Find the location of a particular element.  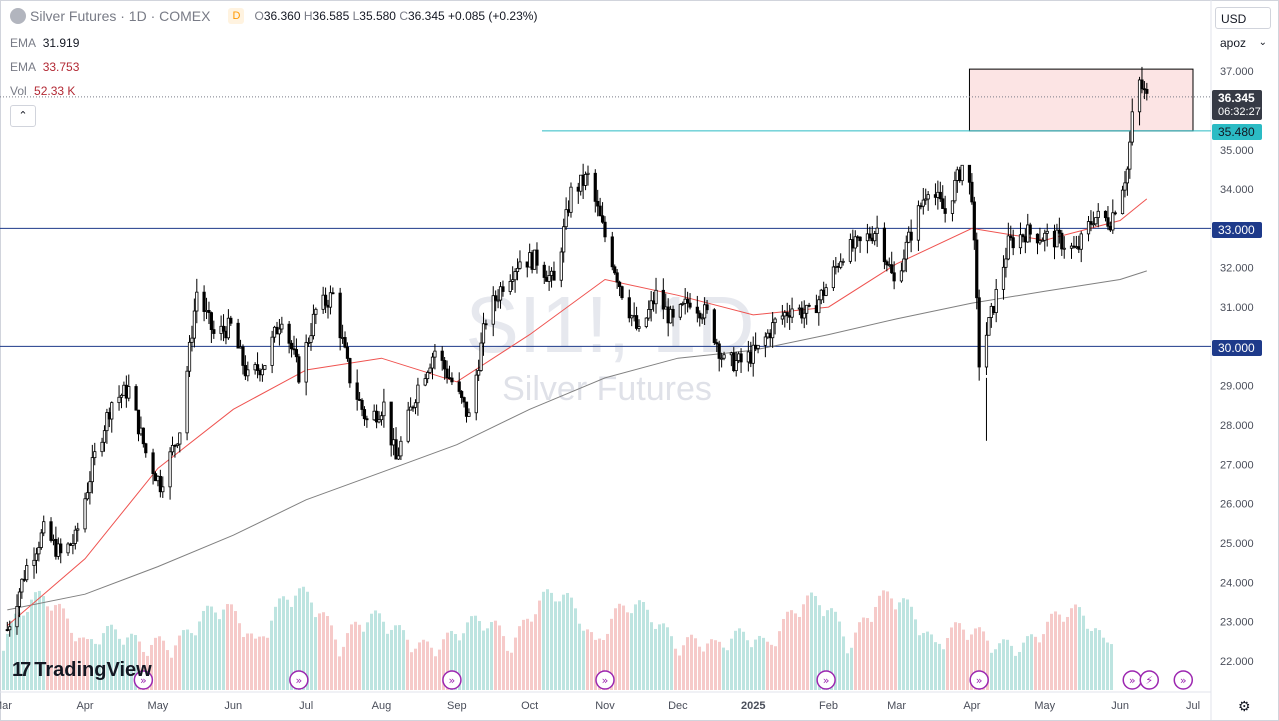

event-arrow-icon: » is located at coordinates (298, 680).